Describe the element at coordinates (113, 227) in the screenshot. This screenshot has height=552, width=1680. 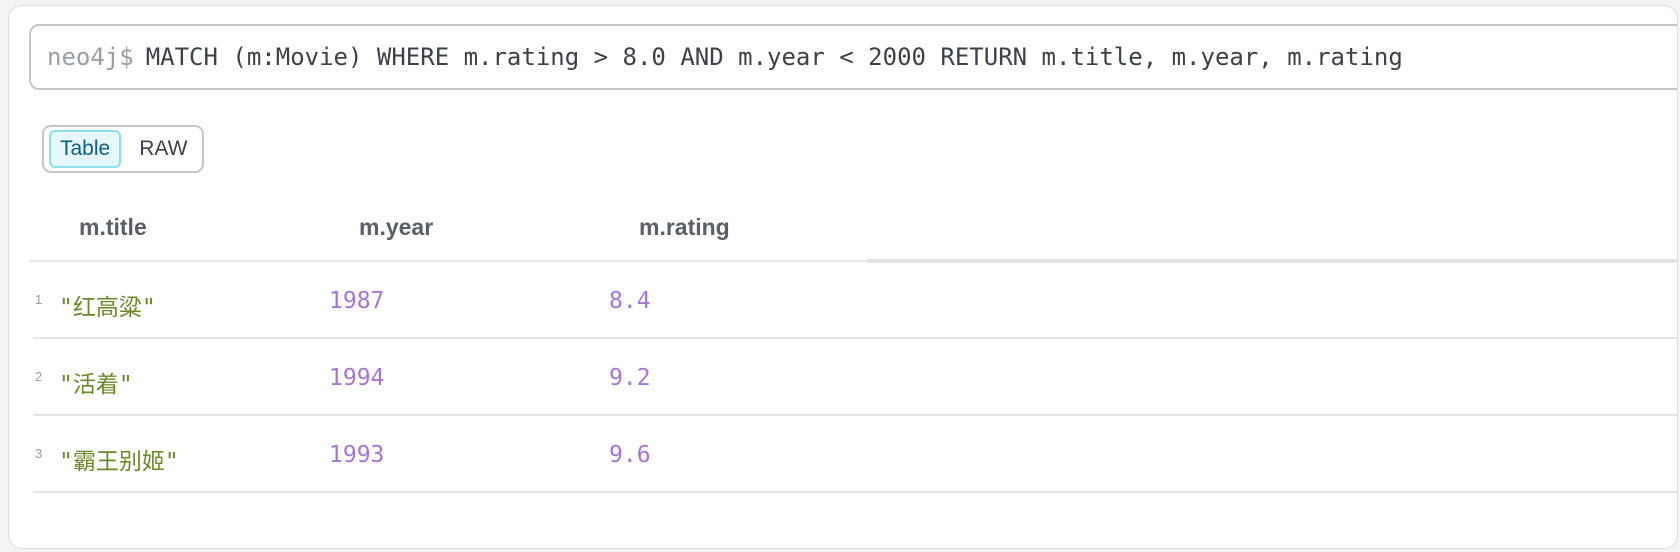
I see `column-header-title: m.title` at that location.